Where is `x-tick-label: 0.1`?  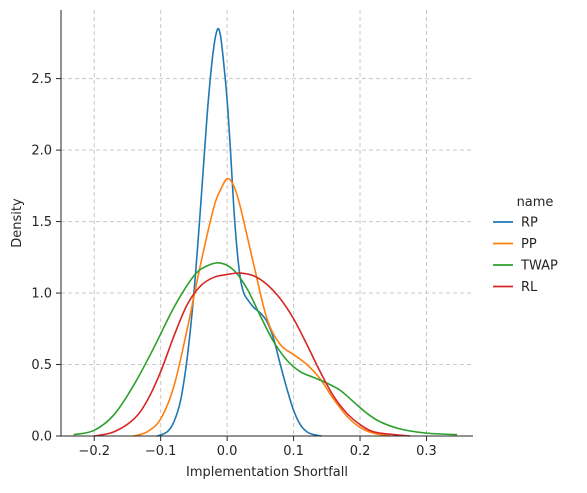
x-tick-label: 0.1 is located at coordinates (293, 451).